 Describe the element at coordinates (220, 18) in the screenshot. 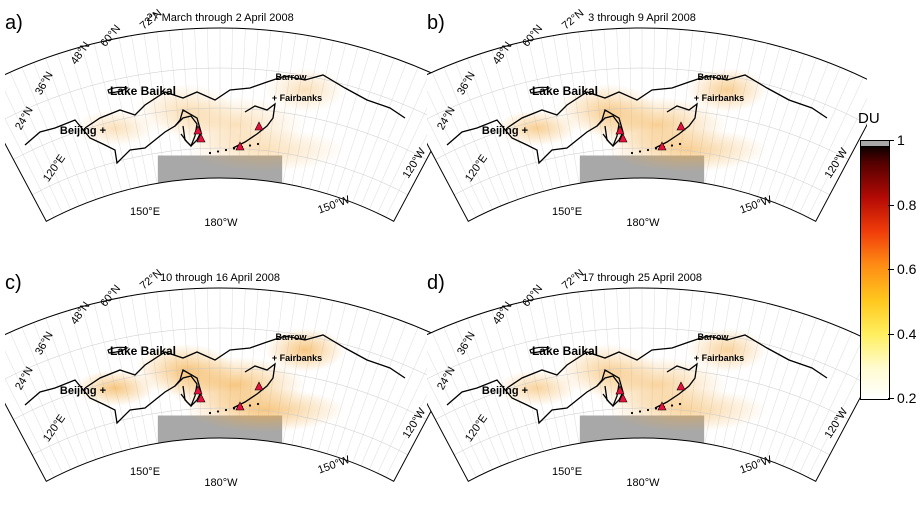

I see `panel-title: 27 March through 2 April 2008` at that location.